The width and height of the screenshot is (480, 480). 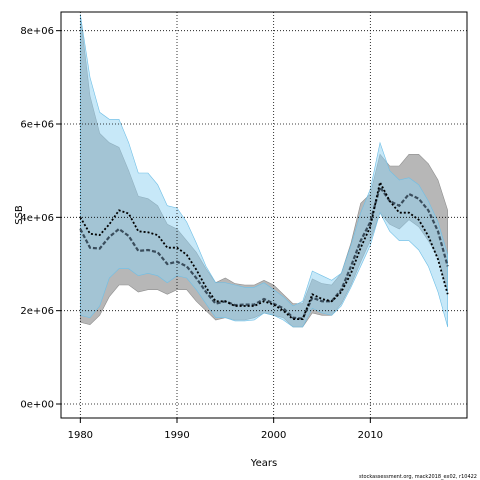 I want to click on y-tick-label-6e+06: 6e+06, so click(x=37, y=125).